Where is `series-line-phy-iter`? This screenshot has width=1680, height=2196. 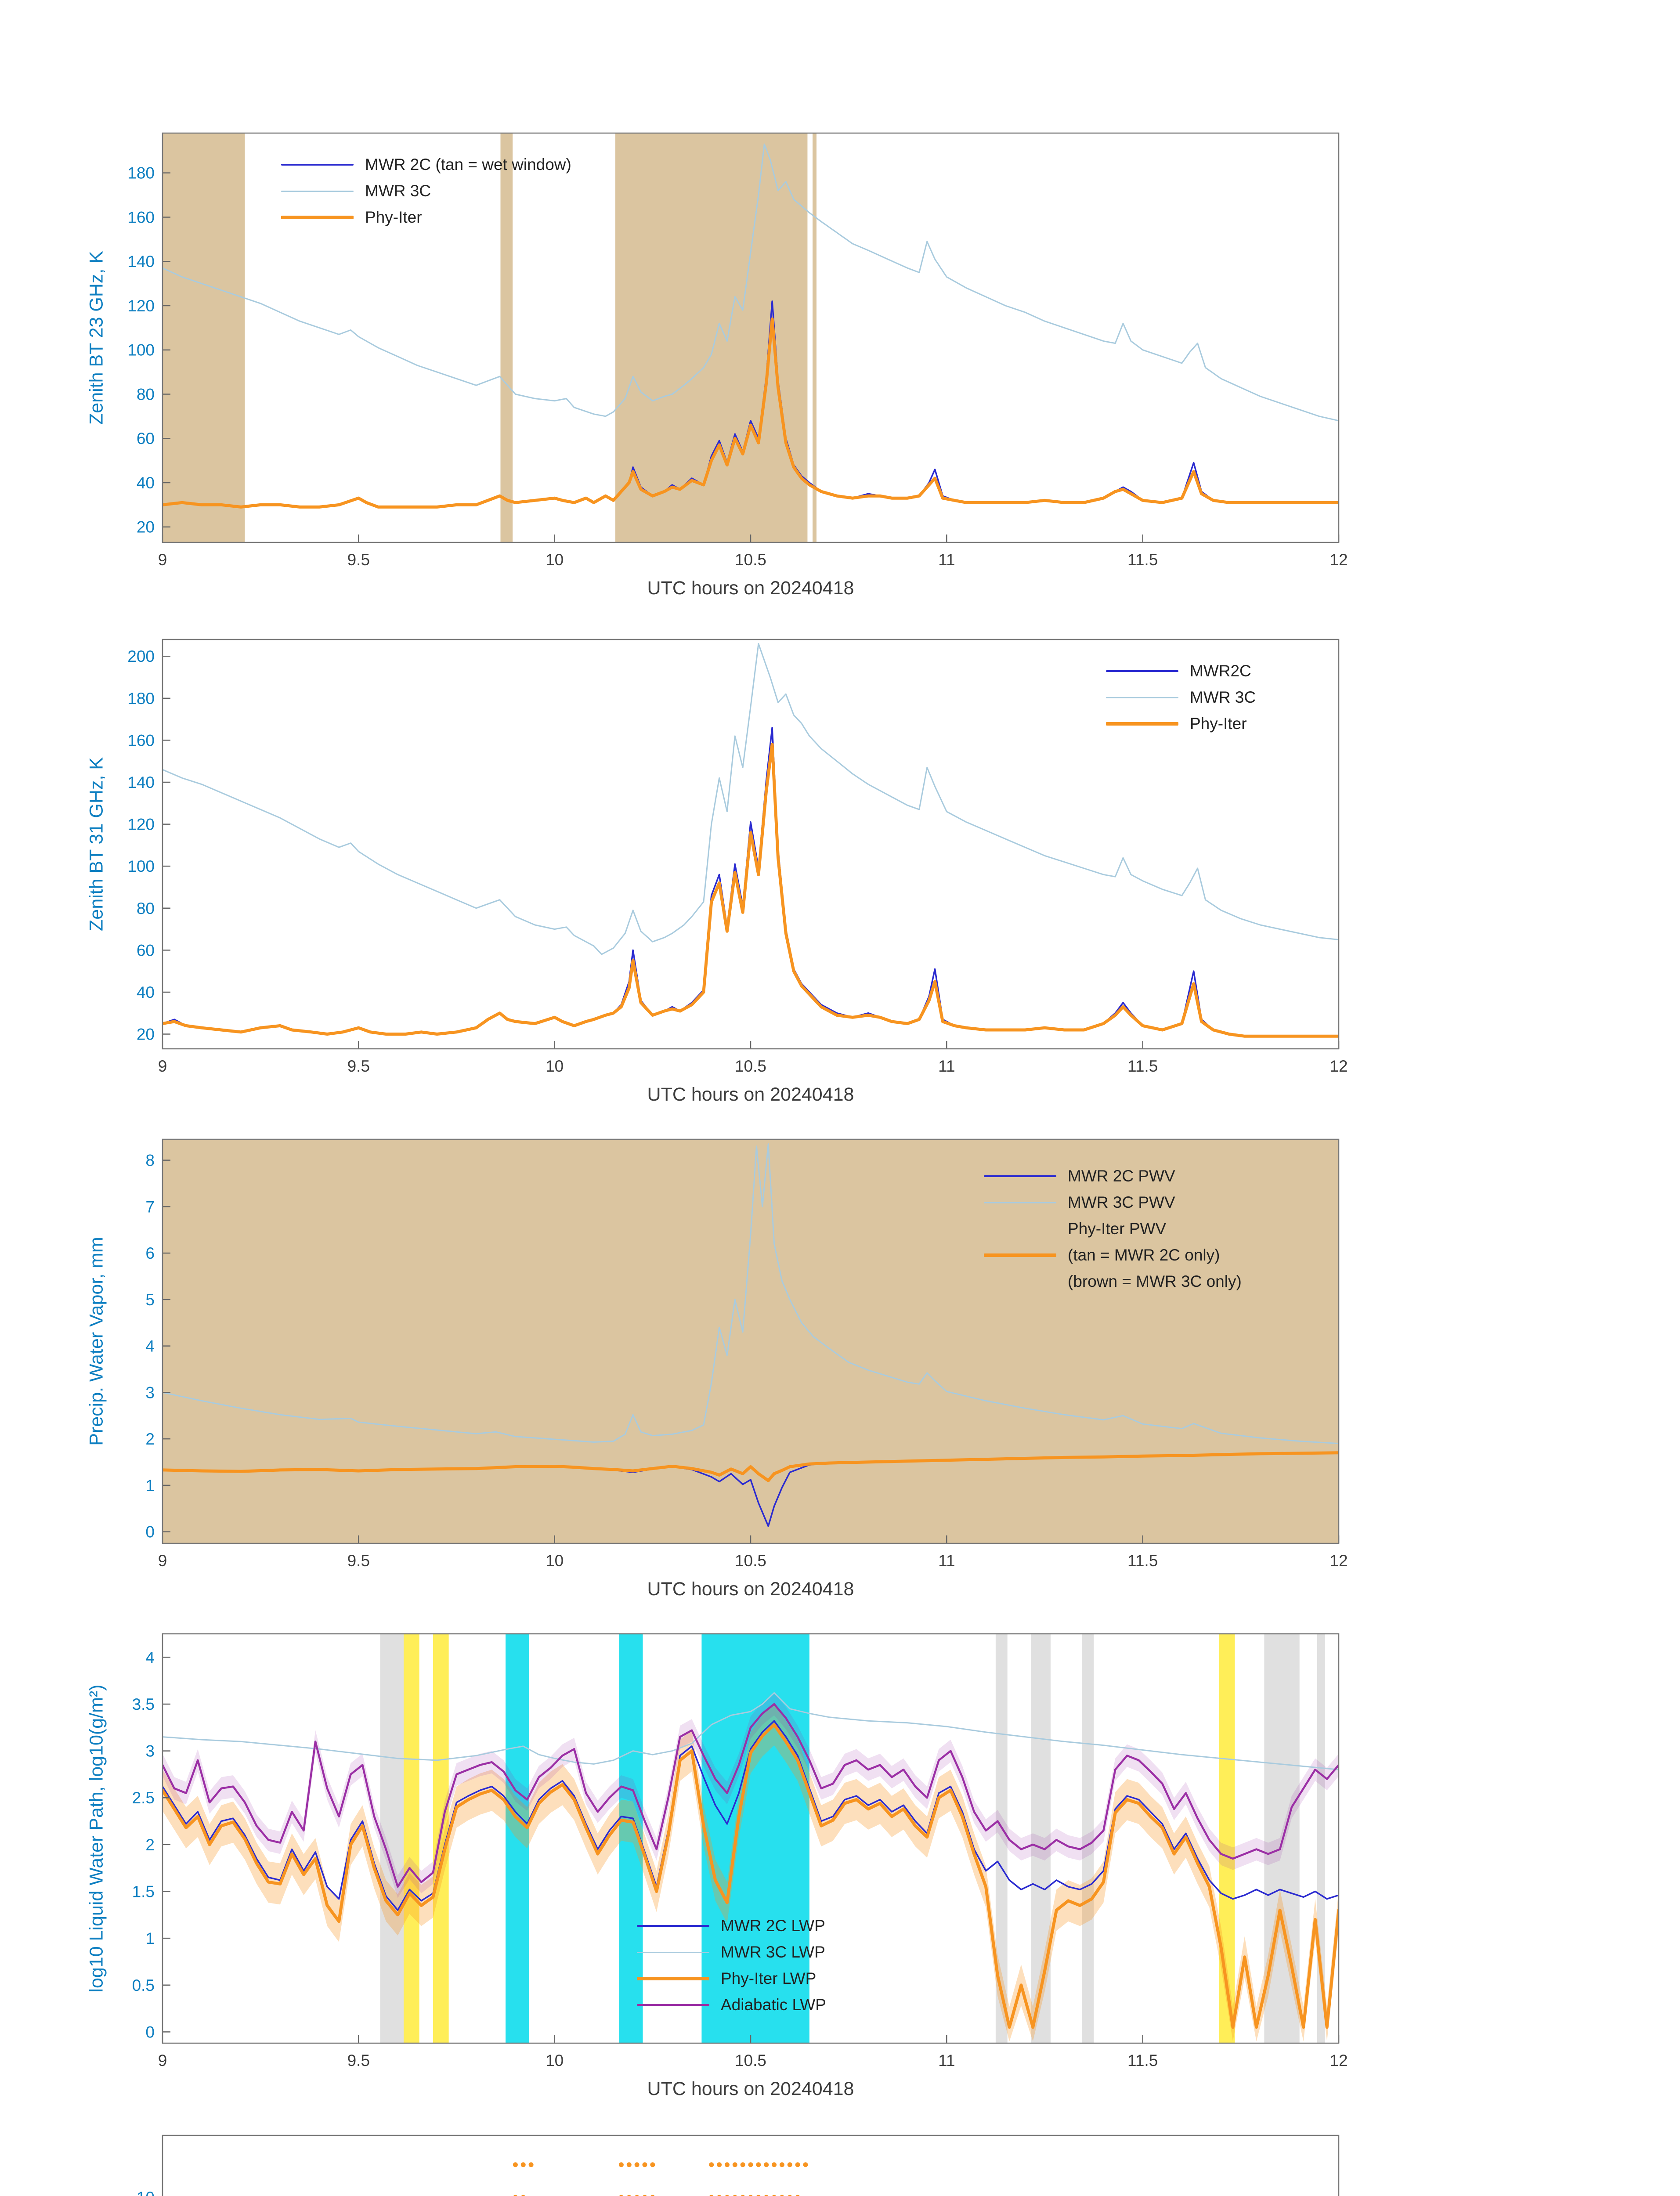 series-line-phy-iter is located at coordinates (751, 890).